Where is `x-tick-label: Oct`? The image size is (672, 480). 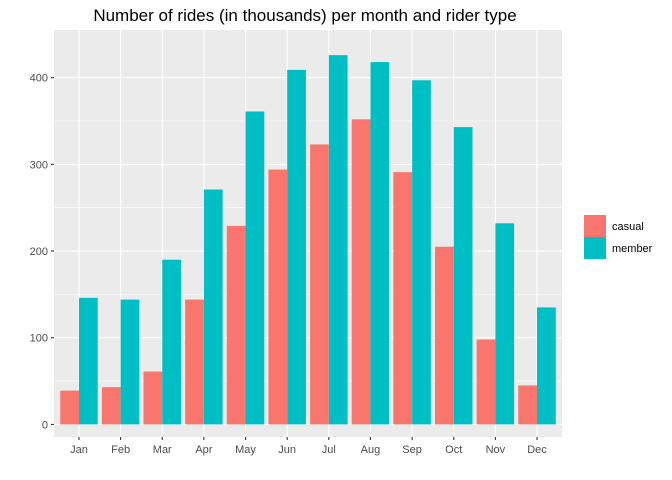
x-tick-label: Oct is located at coordinates (453, 450).